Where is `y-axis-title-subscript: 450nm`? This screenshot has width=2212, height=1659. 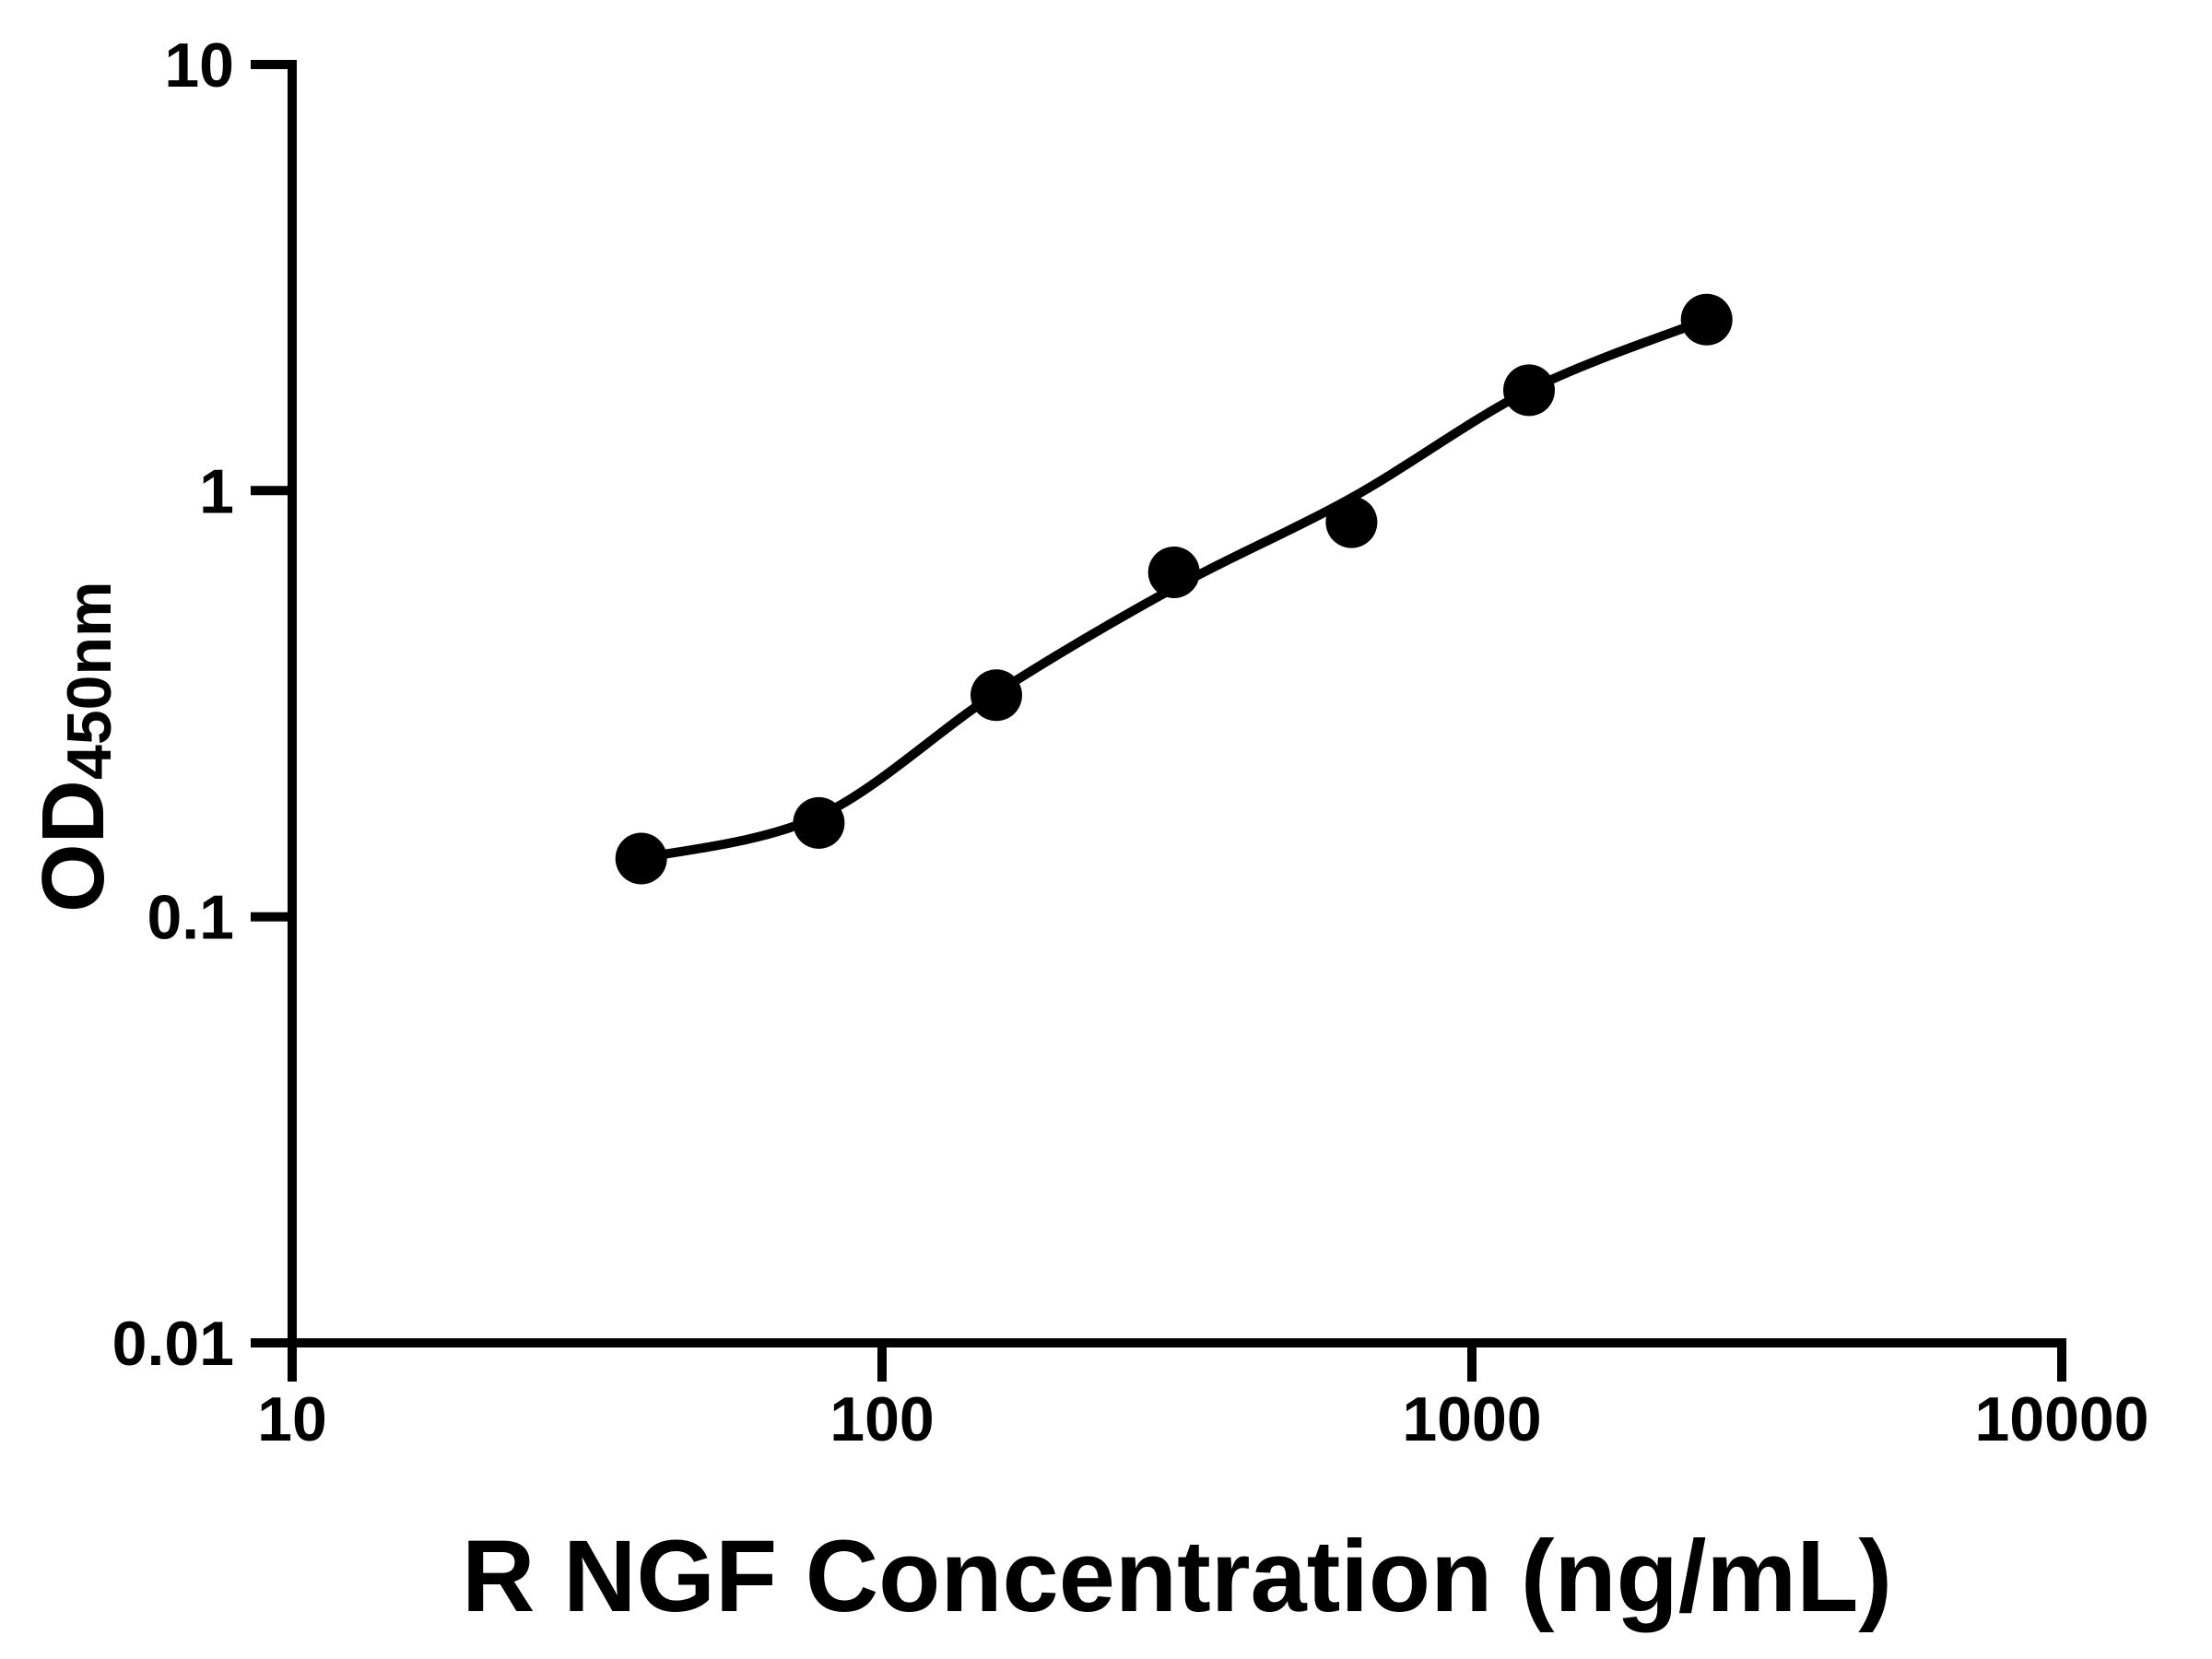
y-axis-title-subscript: 450nm is located at coordinates (89, 681).